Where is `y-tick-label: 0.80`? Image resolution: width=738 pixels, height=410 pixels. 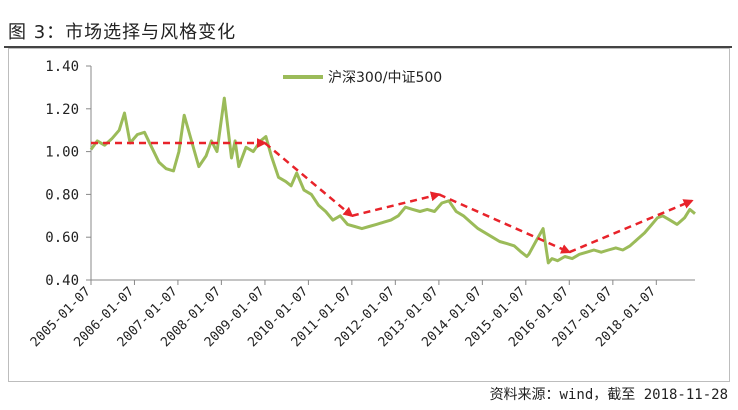
y-tick-label: 0.80 is located at coordinates (62, 195).